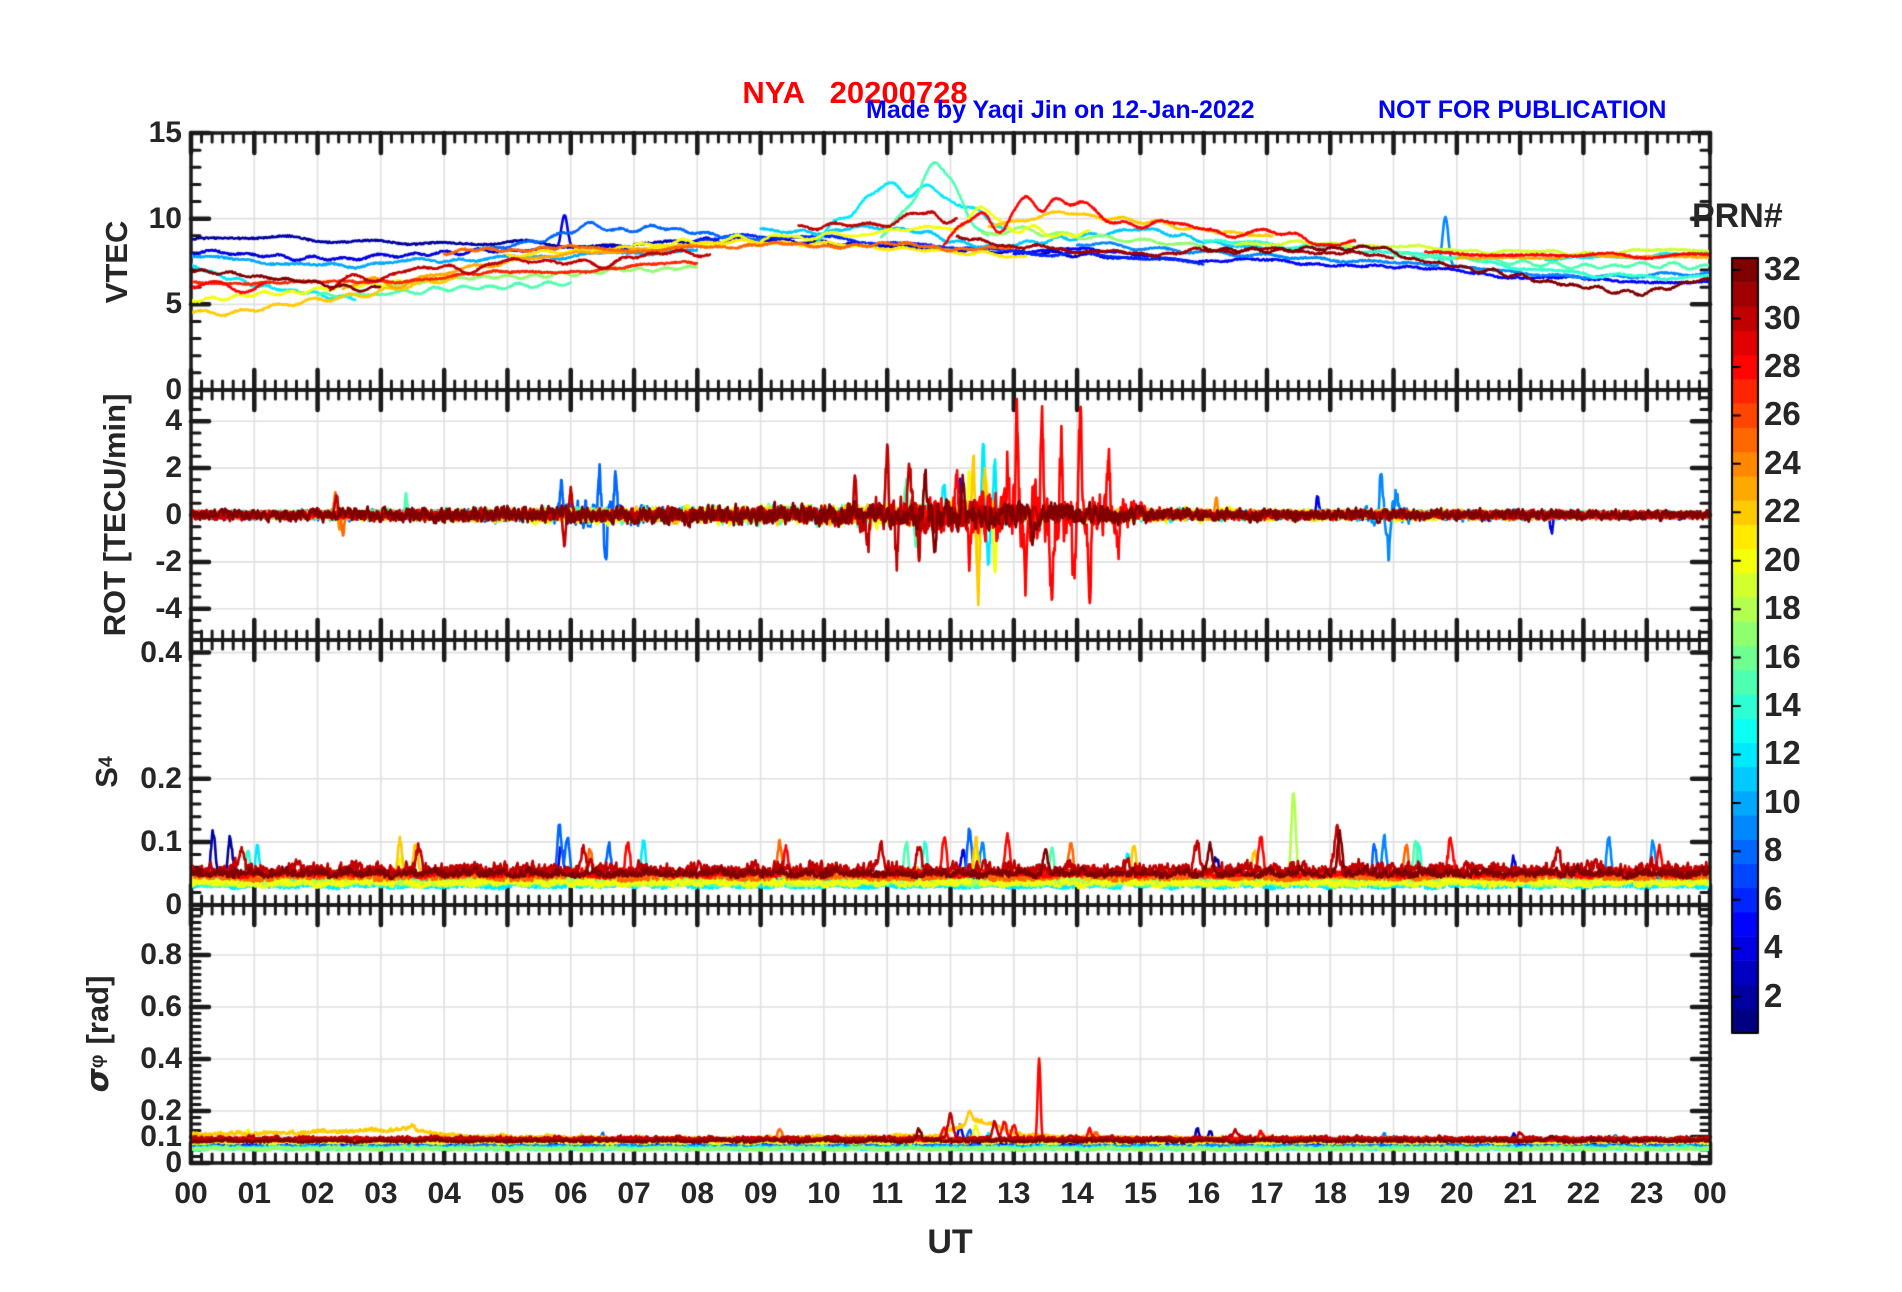 The image size is (1902, 1292). What do you see at coordinates (571, 1193) in the screenshot?
I see `x-tick-label: 06` at bounding box center [571, 1193].